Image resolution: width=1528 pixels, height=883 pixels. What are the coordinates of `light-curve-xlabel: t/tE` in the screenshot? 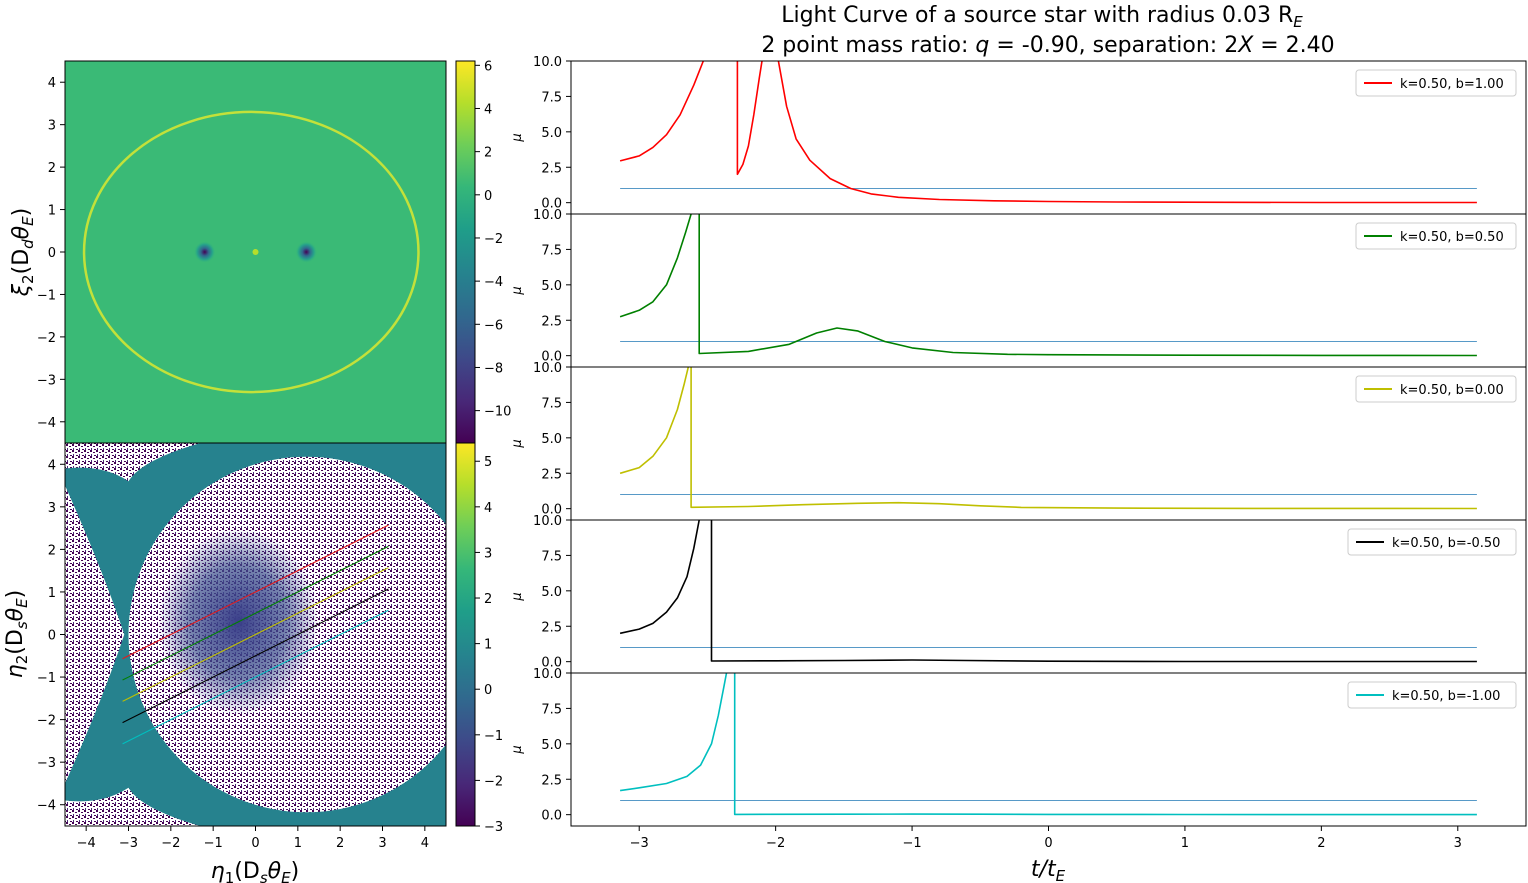 It's located at (1048, 870).